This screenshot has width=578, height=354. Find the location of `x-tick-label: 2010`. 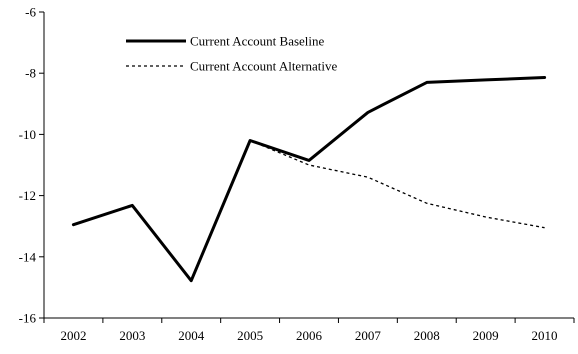

x-tick-label: 2010 is located at coordinates (545, 335).